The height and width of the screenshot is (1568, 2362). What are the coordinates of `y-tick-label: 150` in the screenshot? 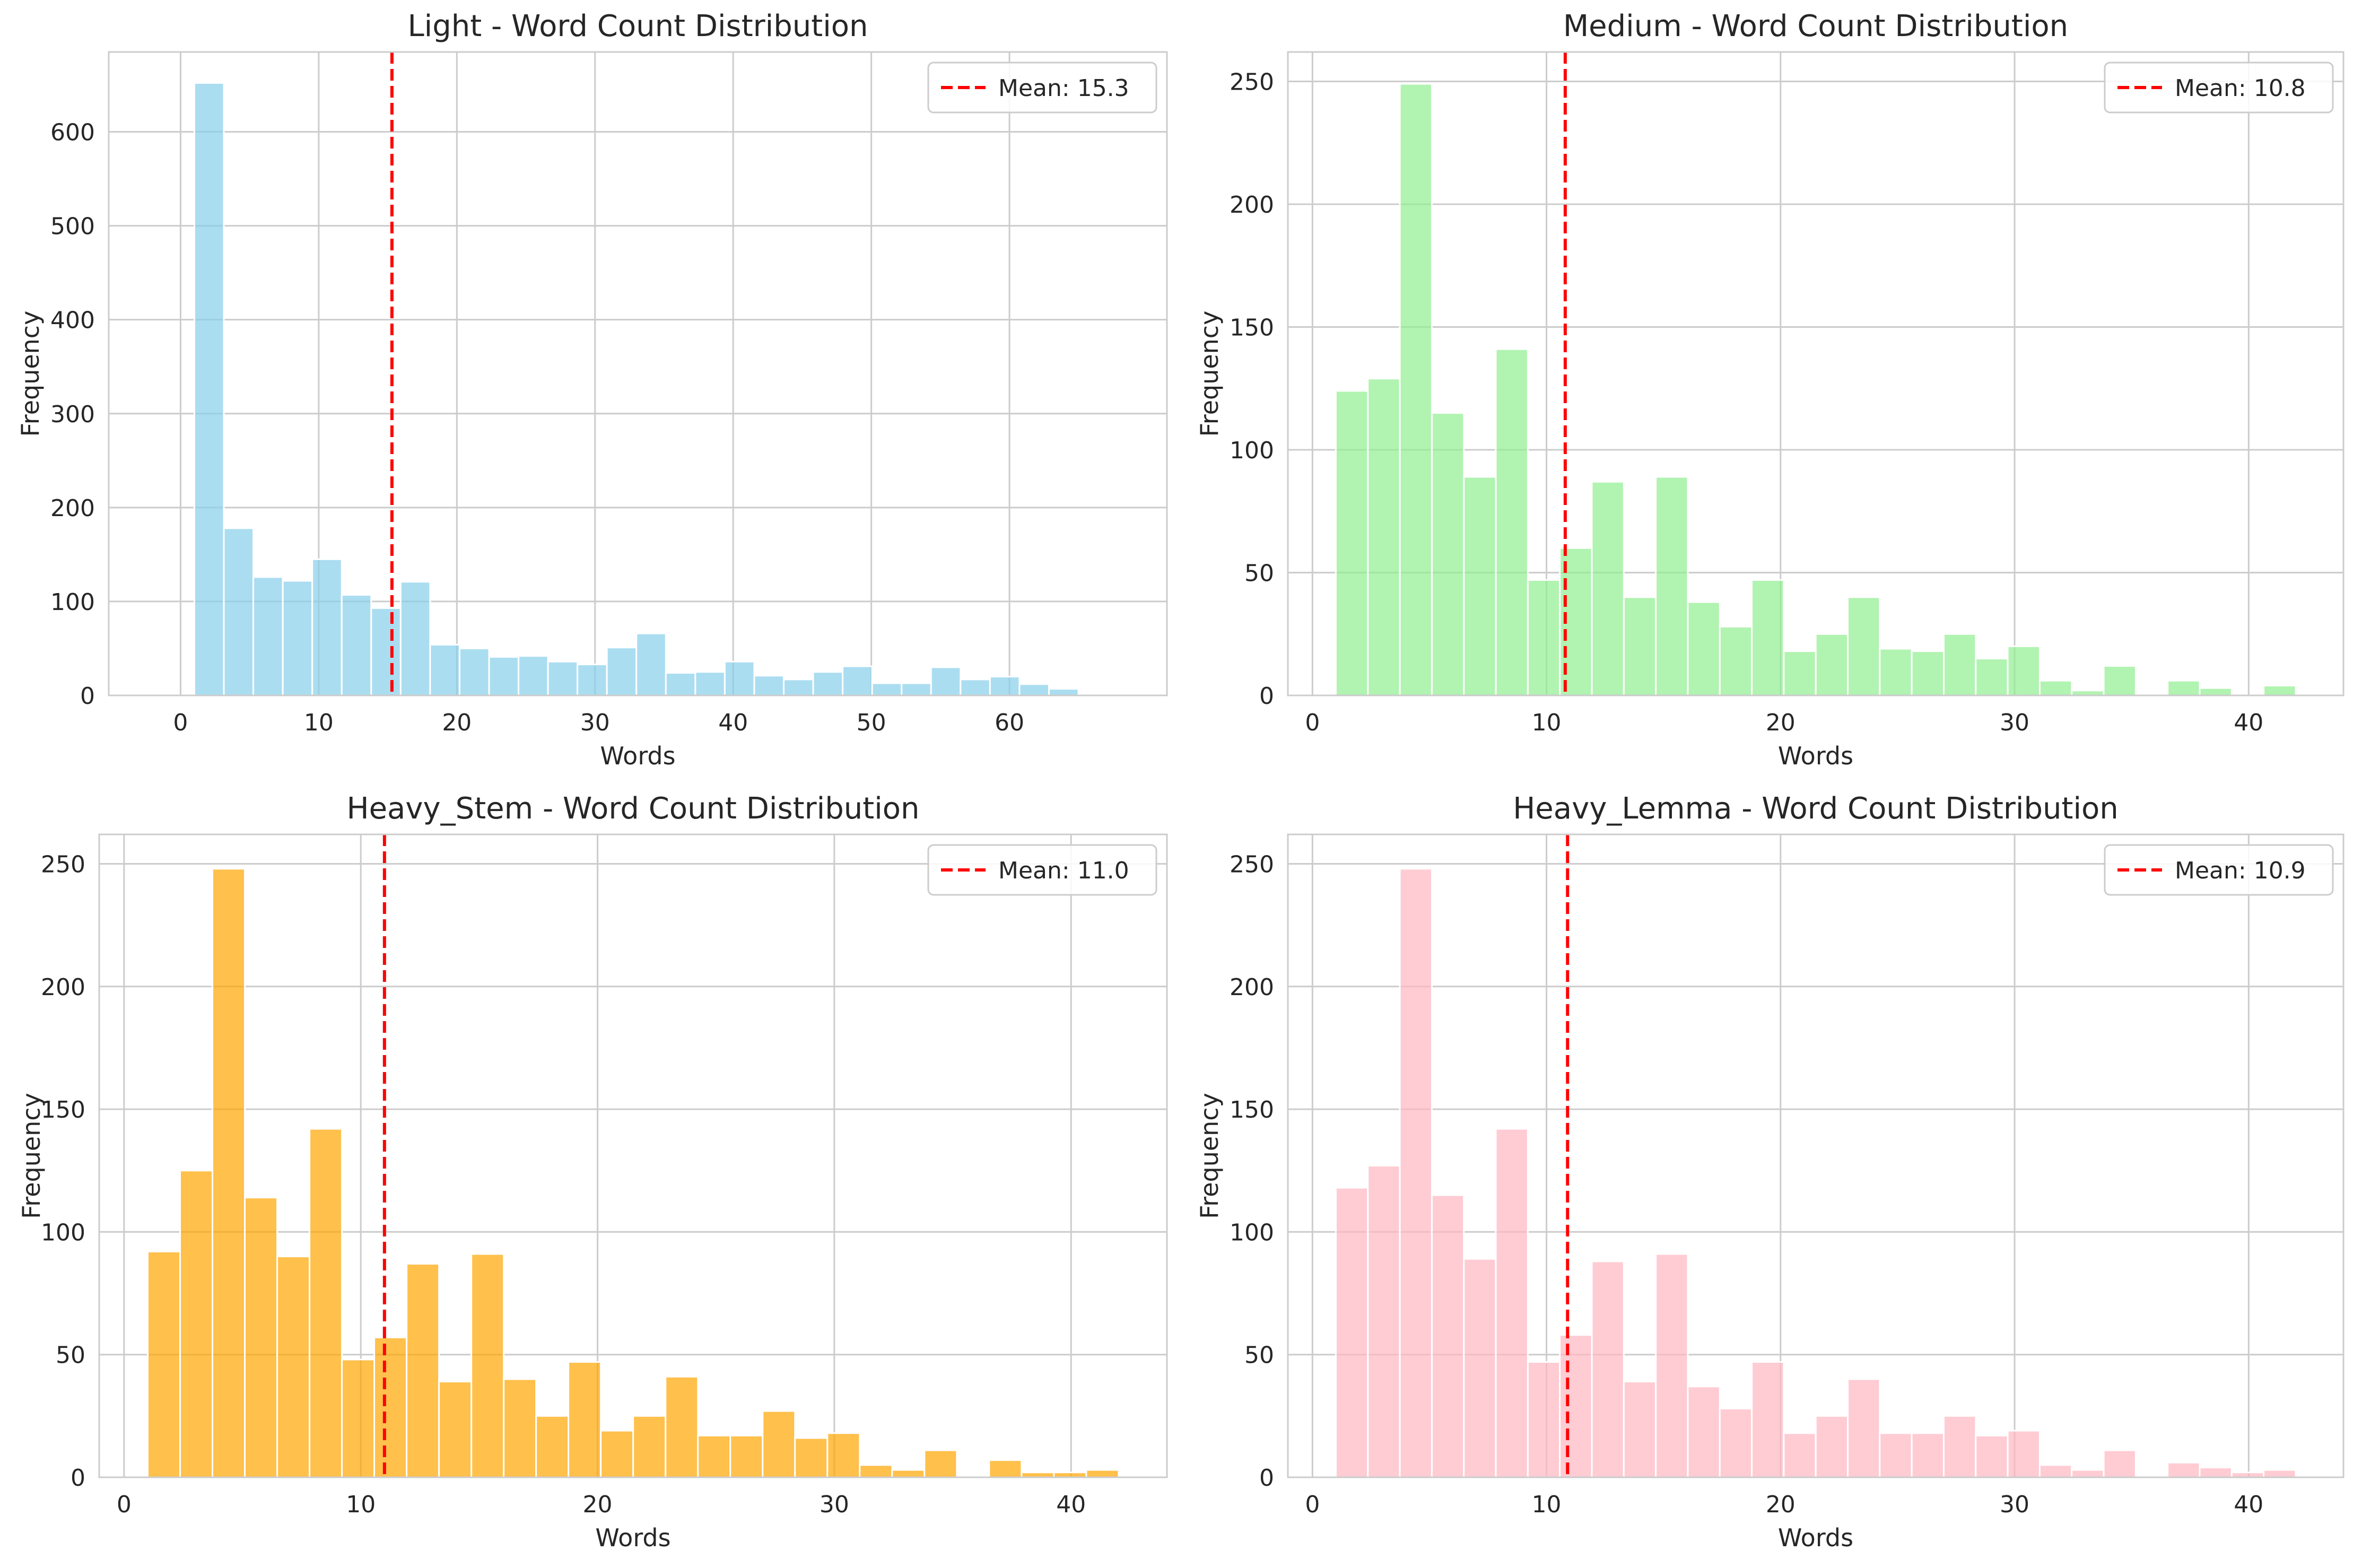 It's located at (1252, 328).